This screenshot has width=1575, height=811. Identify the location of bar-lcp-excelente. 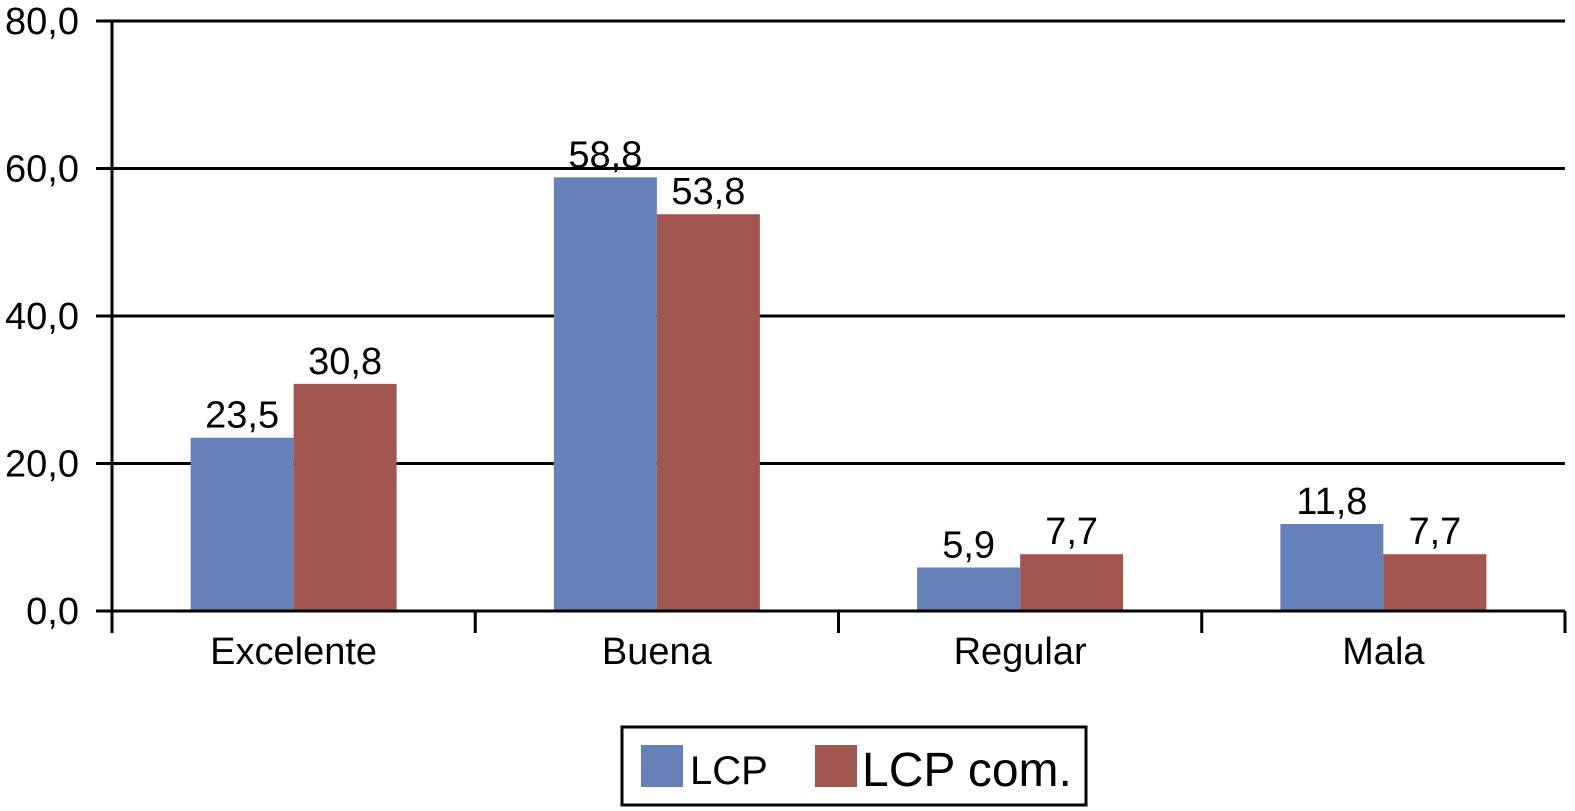
(242, 524).